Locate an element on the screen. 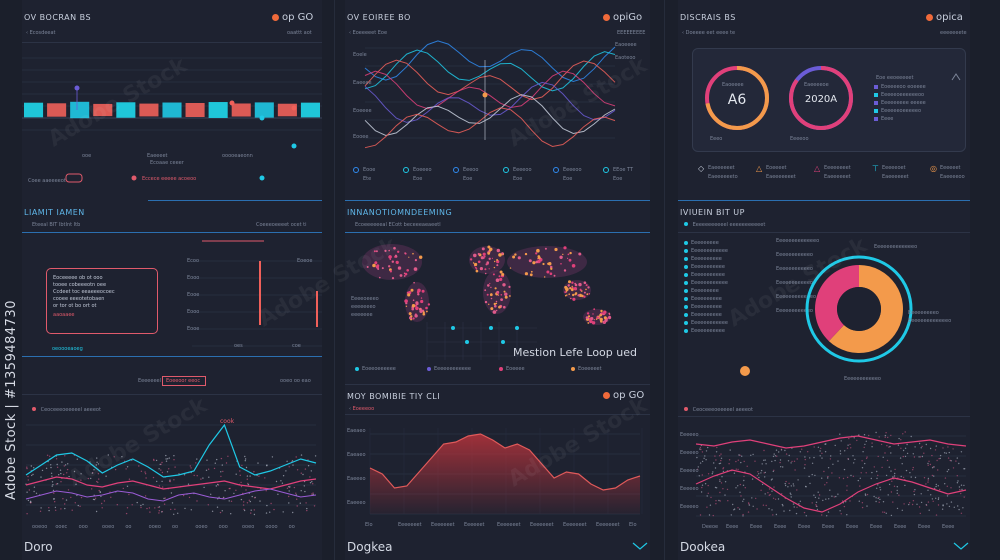  left-brand: op GO is located at coordinates (292, 17).